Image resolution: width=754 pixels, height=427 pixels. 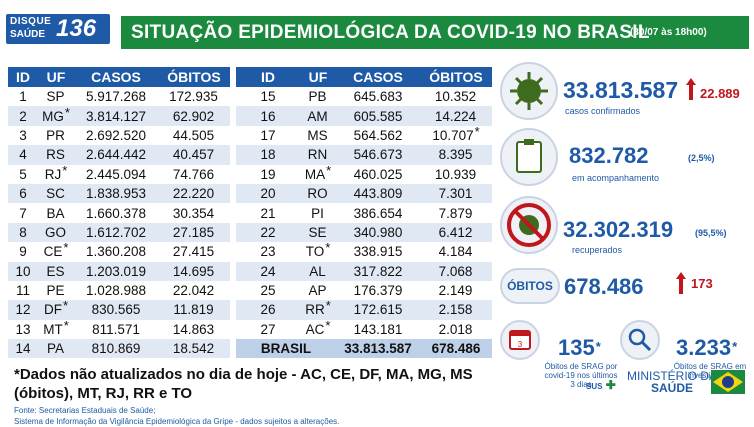 What do you see at coordinates (194, 232) in the screenshot?
I see `state-obitos: 27.185` at bounding box center [194, 232].